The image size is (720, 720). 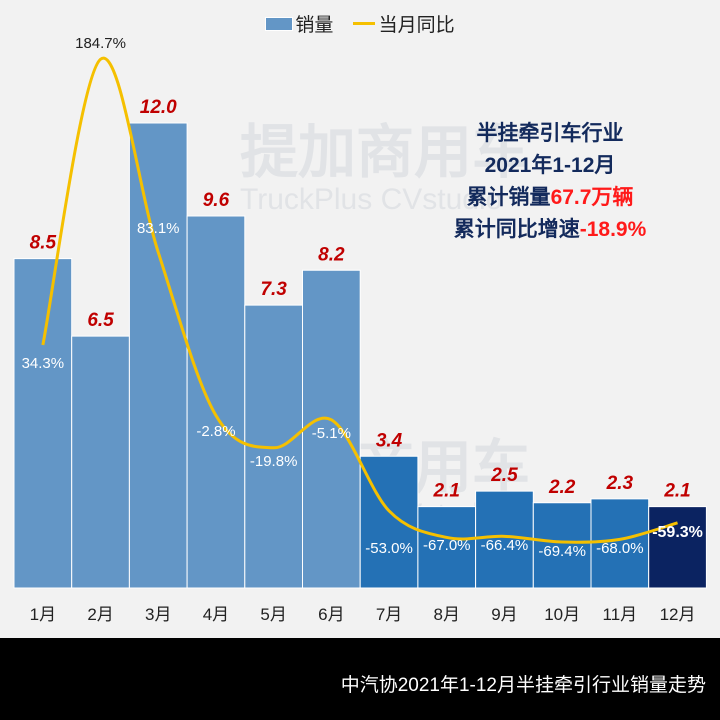 I want to click on bar-value-label: 2.5, so click(x=504, y=475).